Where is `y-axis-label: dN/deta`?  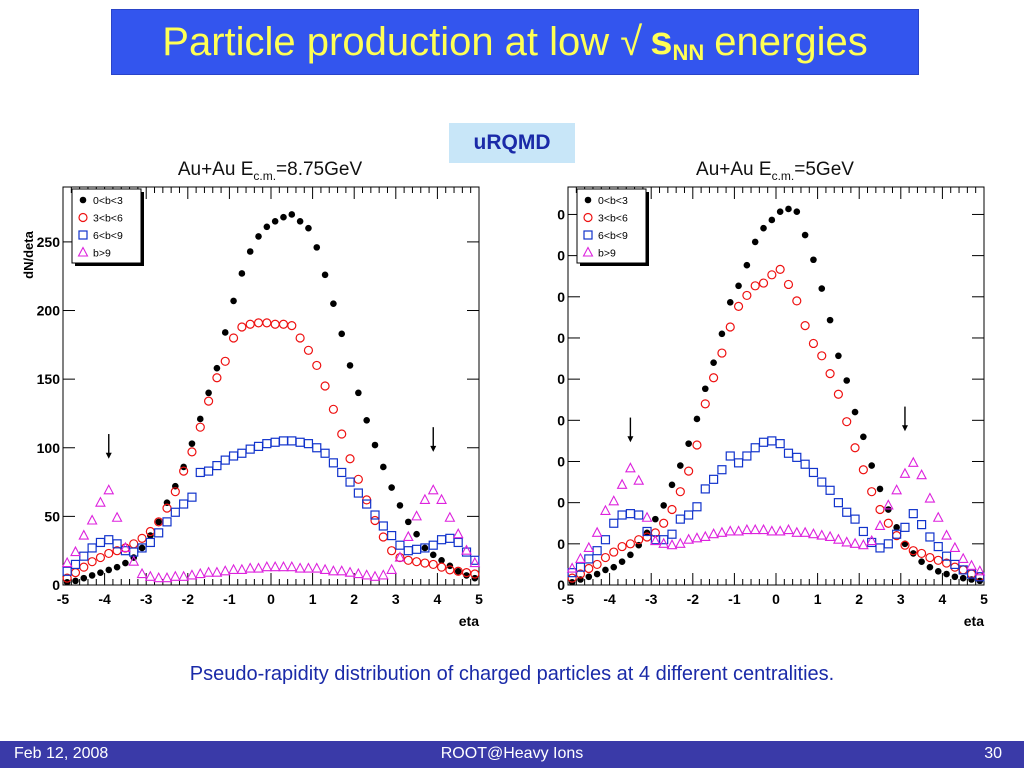
y-axis-label: dN/deta is located at coordinates (28, 254).